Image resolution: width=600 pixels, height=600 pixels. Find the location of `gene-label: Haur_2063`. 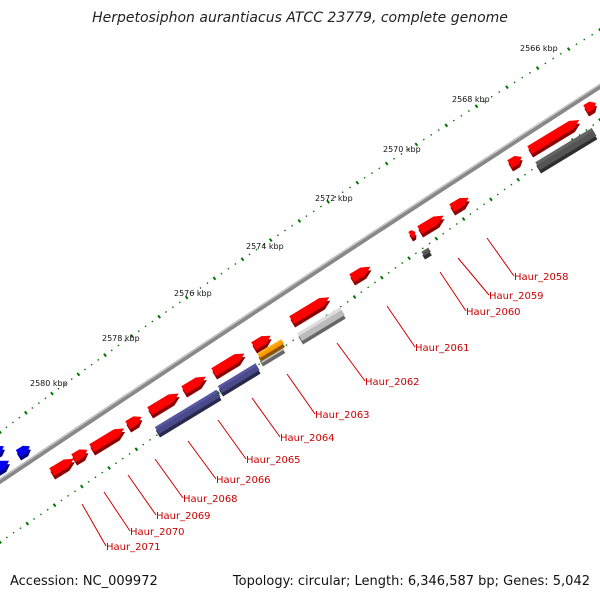

gene-label: Haur_2063 is located at coordinates (342, 415).